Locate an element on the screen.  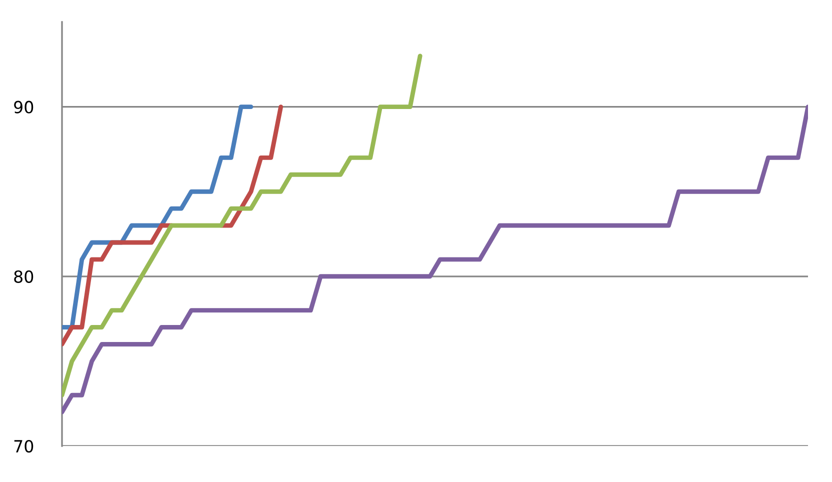
y-tick-label: 90 is located at coordinates (24, 107).